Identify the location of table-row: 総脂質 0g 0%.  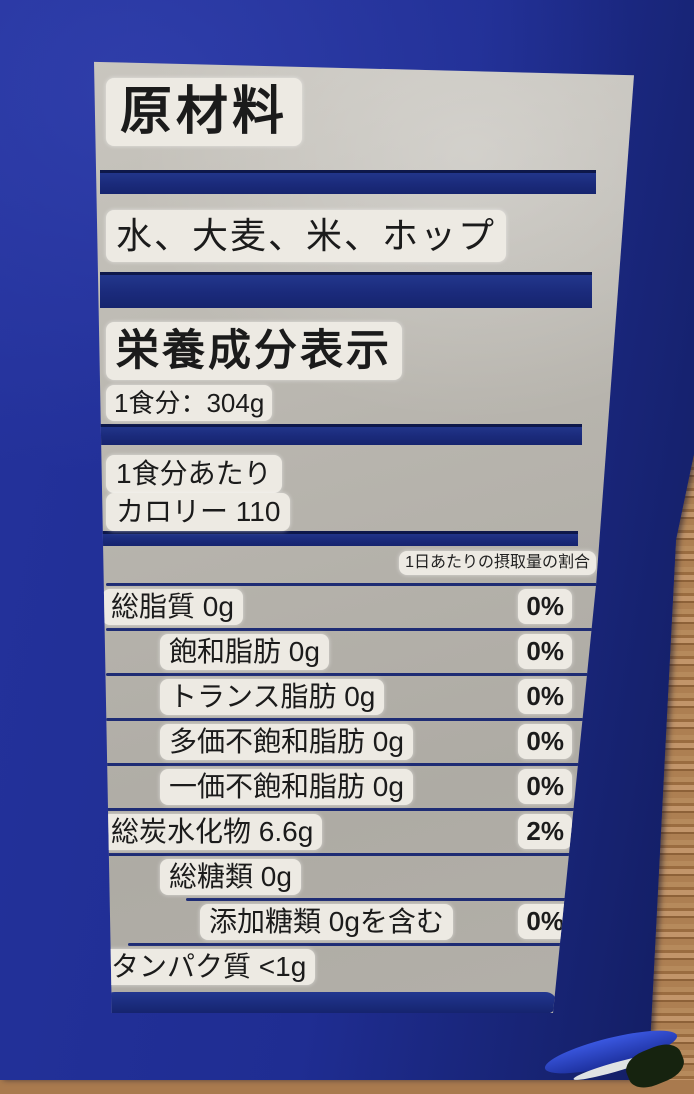
(350, 607).